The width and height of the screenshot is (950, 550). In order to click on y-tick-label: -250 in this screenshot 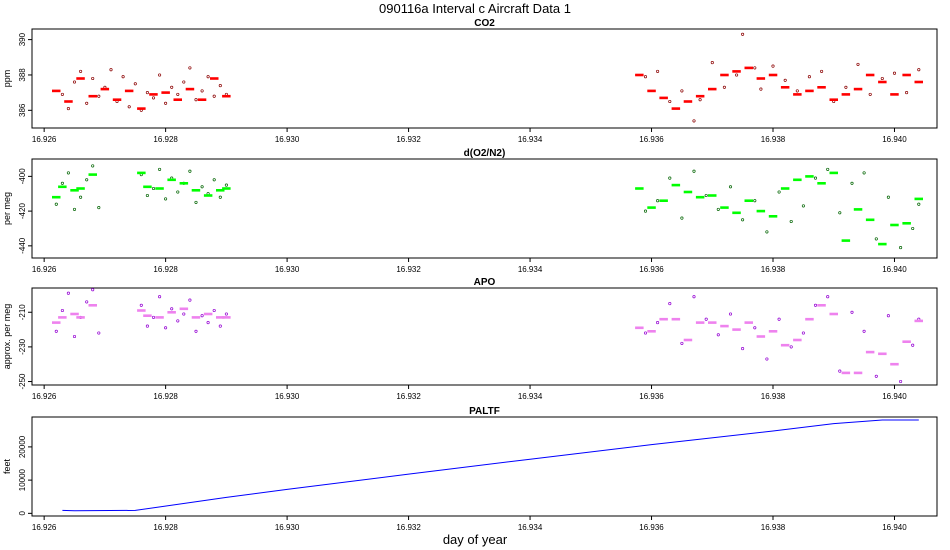, I will do `click(22, 381)`.